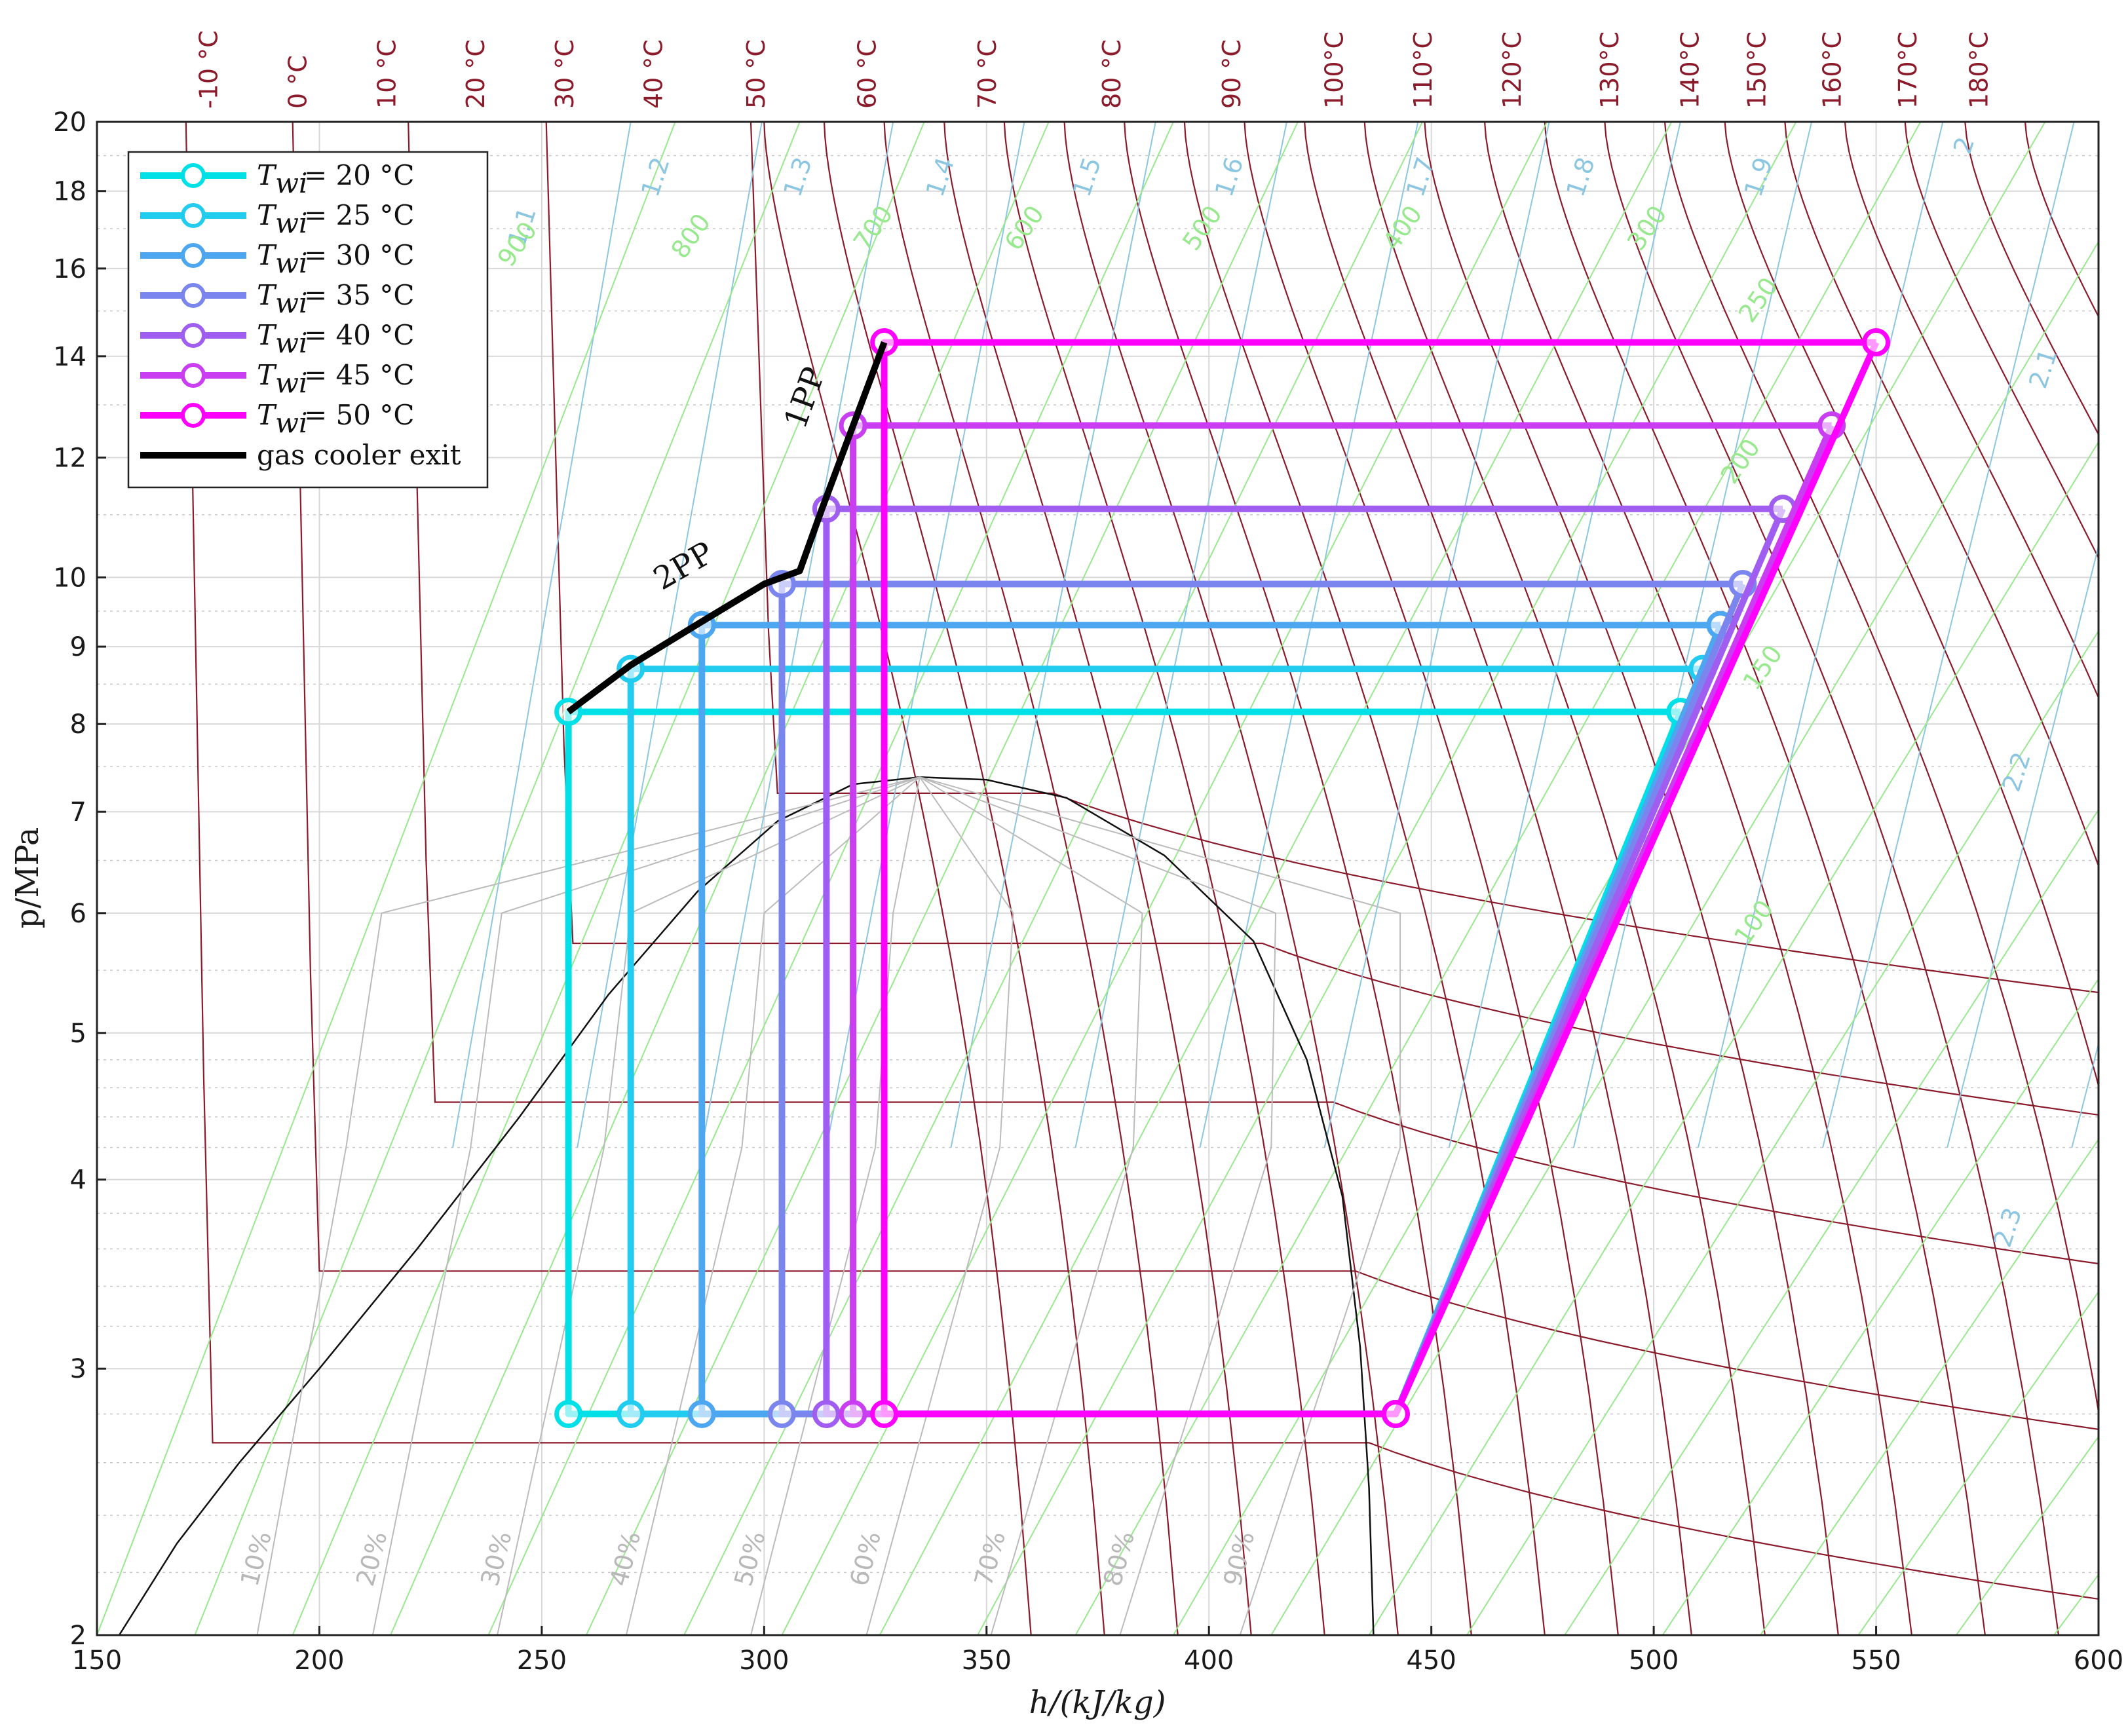 The height and width of the screenshot is (1736, 2128). Describe the element at coordinates (1979, 70) in the screenshot. I see `temperature-label: 180°C` at that location.